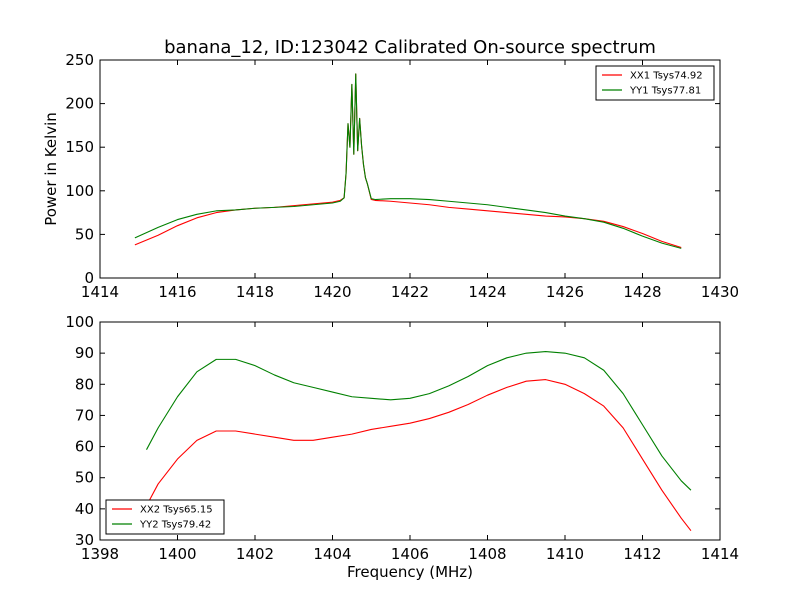  Describe the element at coordinates (175, 525) in the screenshot. I see `legend-entry: YY2 Tsys79.42` at that location.